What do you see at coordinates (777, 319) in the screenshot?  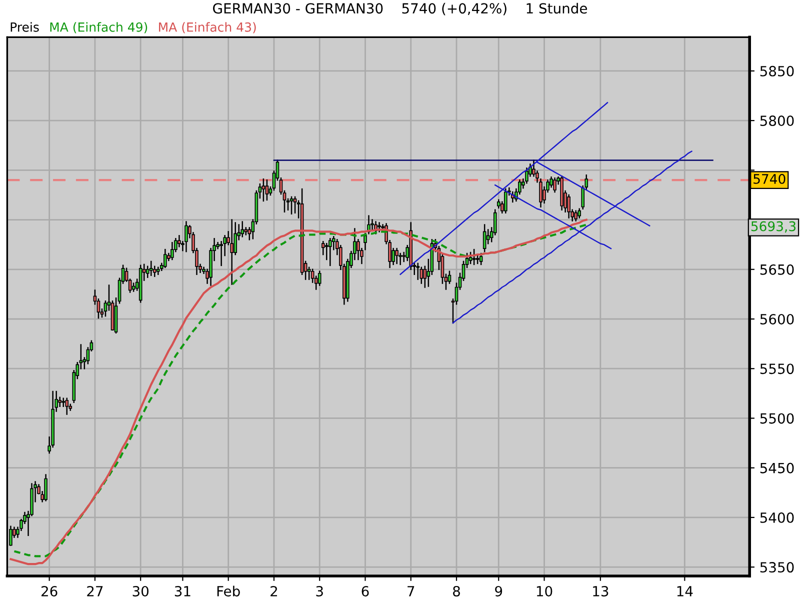 I see `y-tick-label: 5600` at bounding box center [777, 319].